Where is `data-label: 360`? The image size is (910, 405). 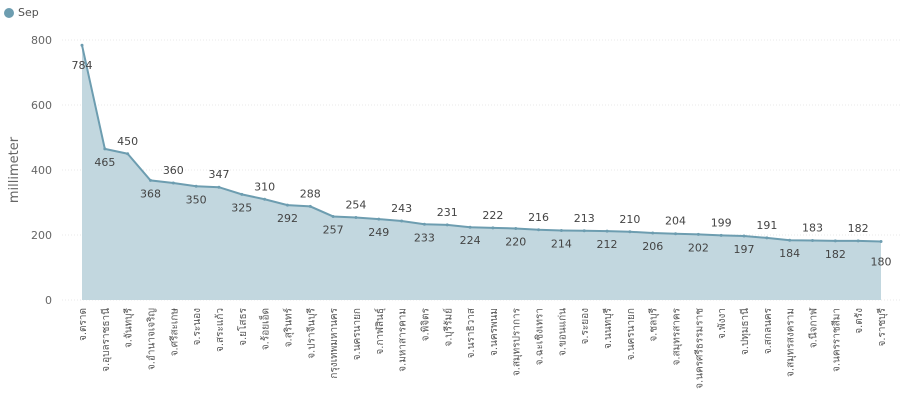
data-label: 360 is located at coordinates (173, 170).